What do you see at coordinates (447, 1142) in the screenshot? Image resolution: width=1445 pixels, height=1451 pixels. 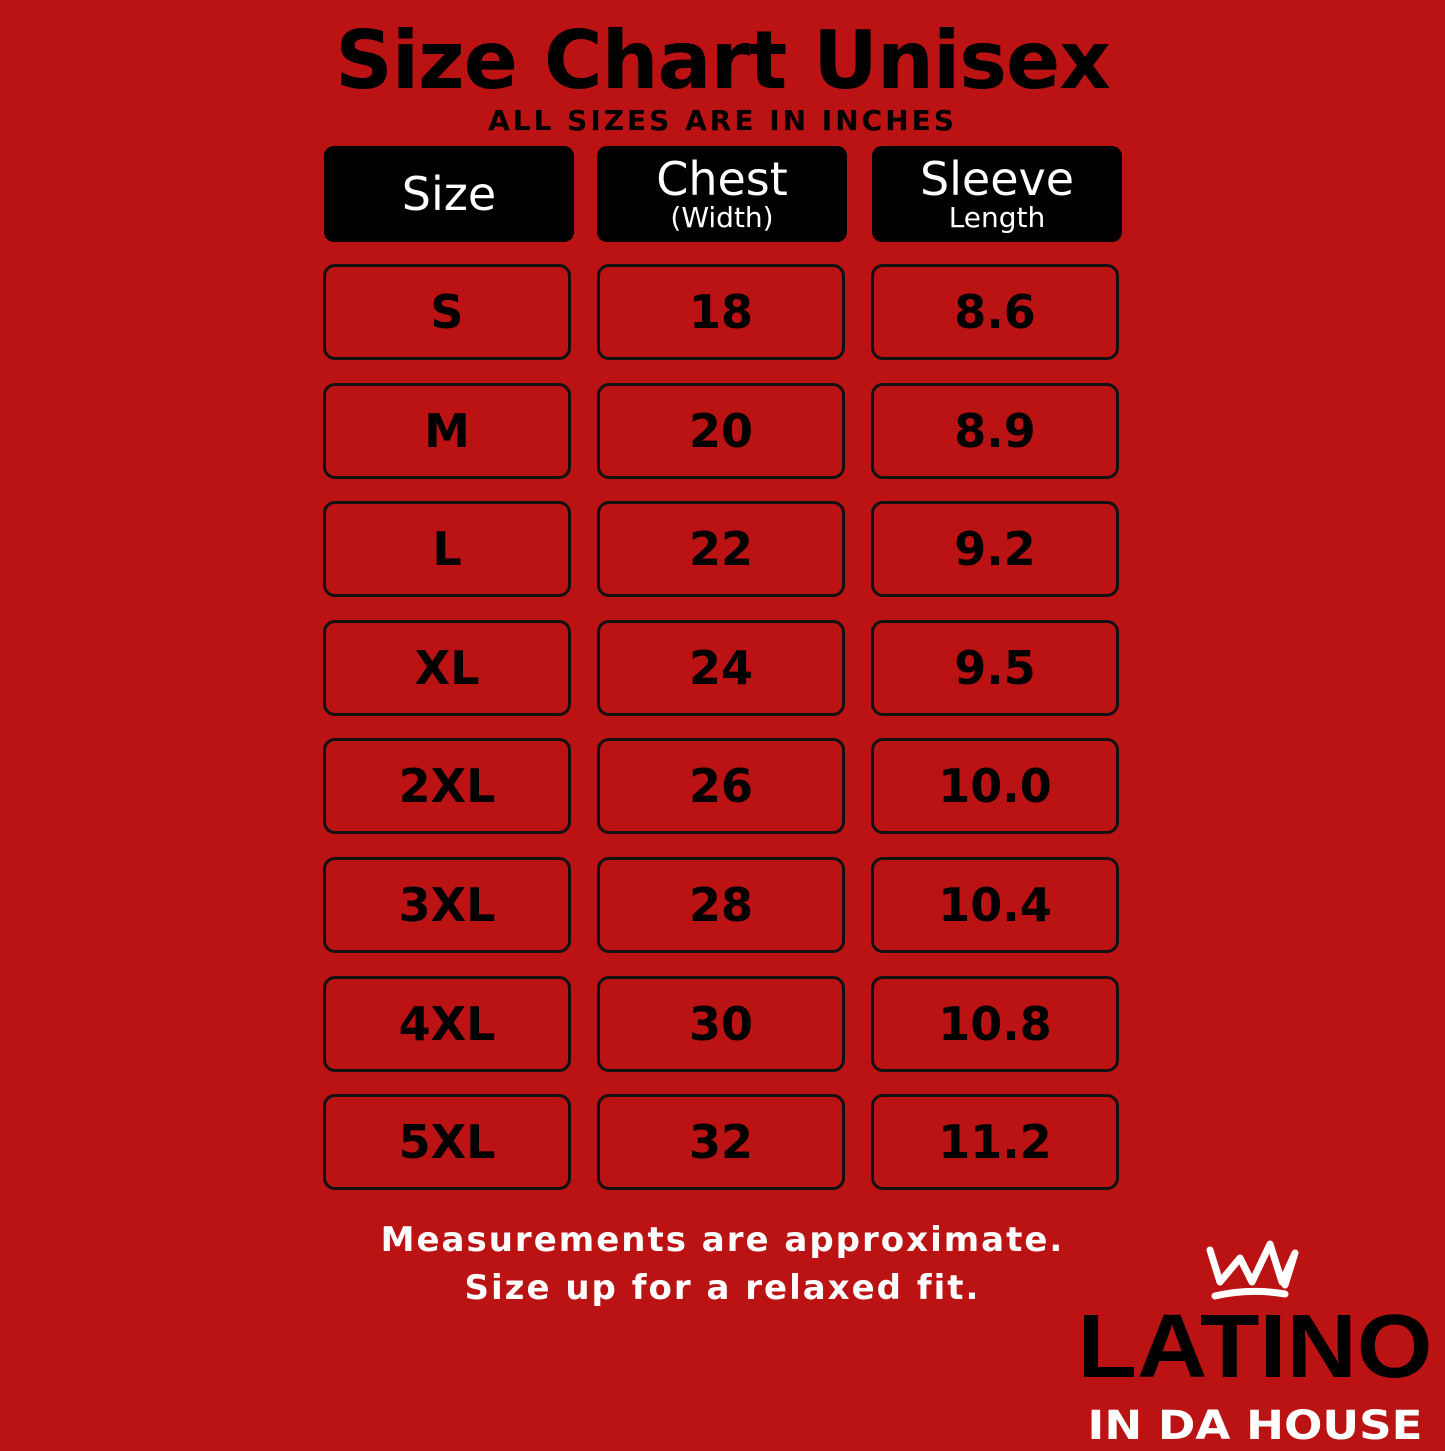 I see `cell-size: 5XL` at bounding box center [447, 1142].